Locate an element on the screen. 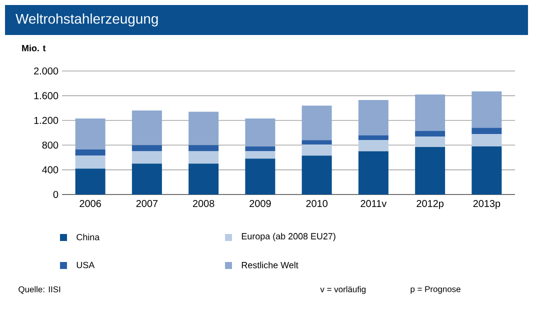 The height and width of the screenshot is (312, 533). legend-label: Restliche Welt is located at coordinates (270, 265).